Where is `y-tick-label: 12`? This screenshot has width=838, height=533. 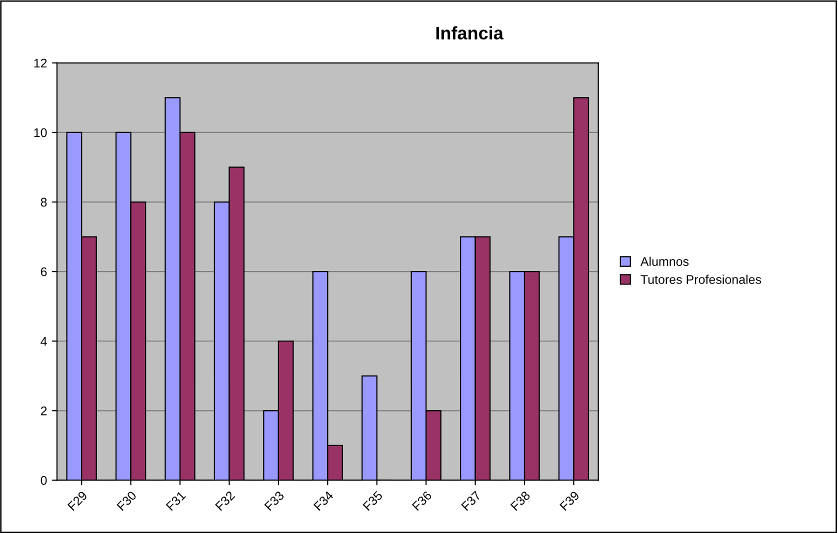 y-tick-label: 12 is located at coordinates (40, 63).